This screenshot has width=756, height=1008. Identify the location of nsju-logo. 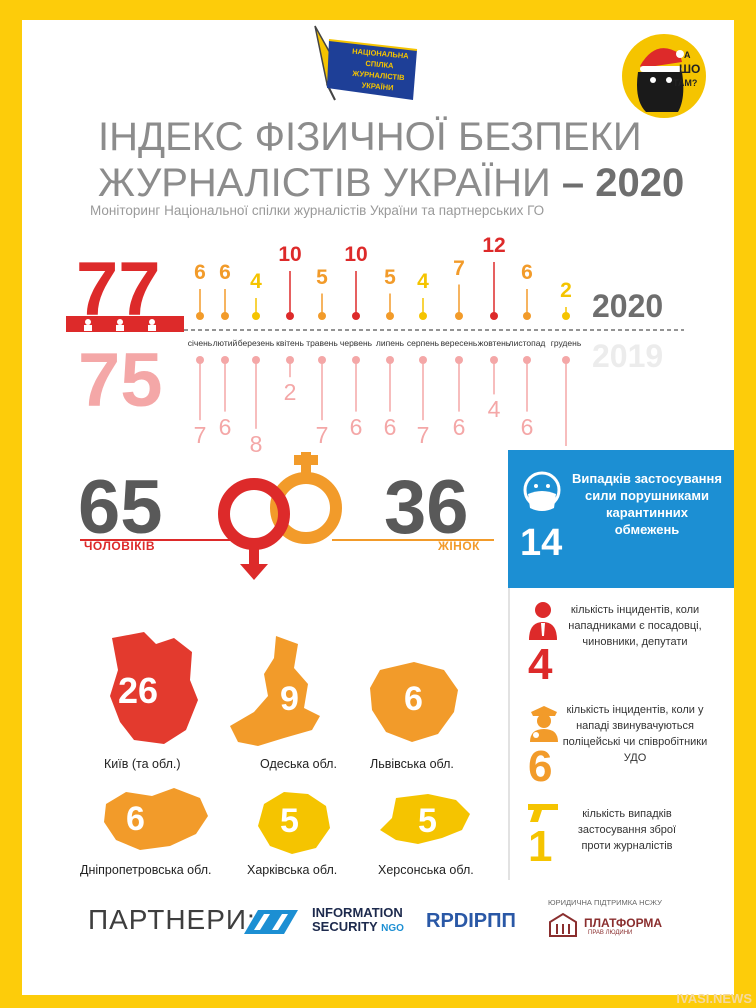
(366, 63).